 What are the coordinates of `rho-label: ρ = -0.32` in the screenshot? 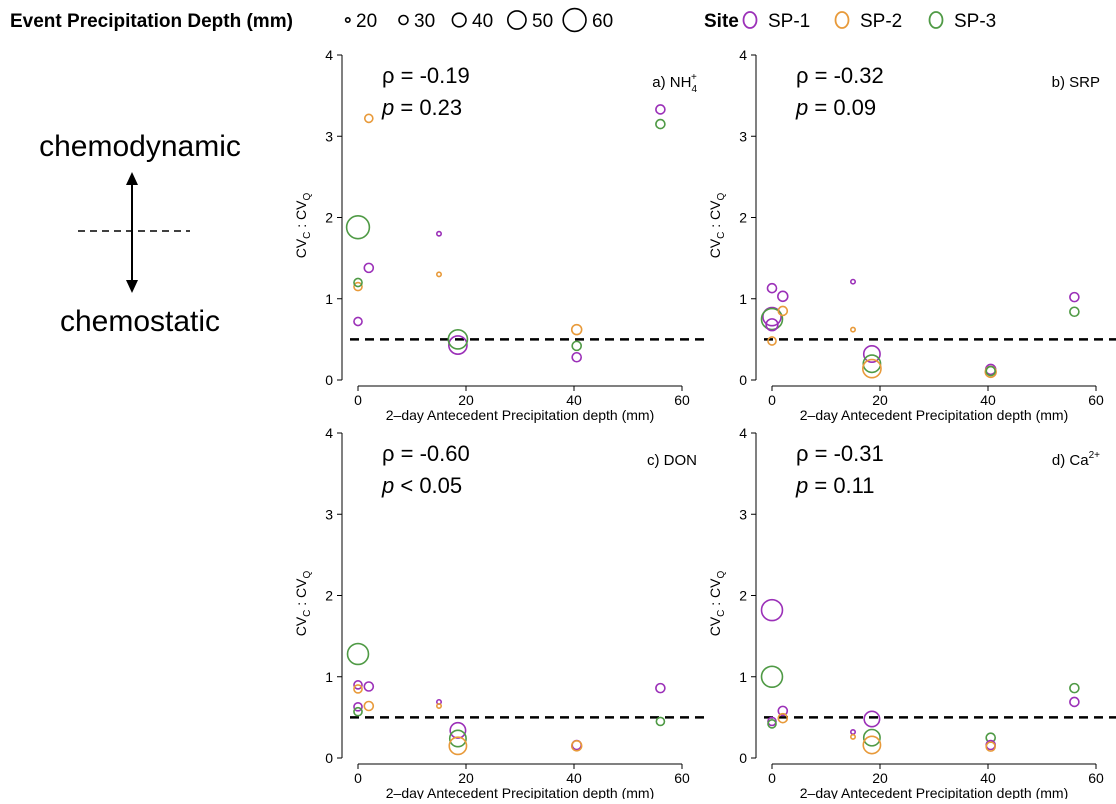 It's located at (840, 75).